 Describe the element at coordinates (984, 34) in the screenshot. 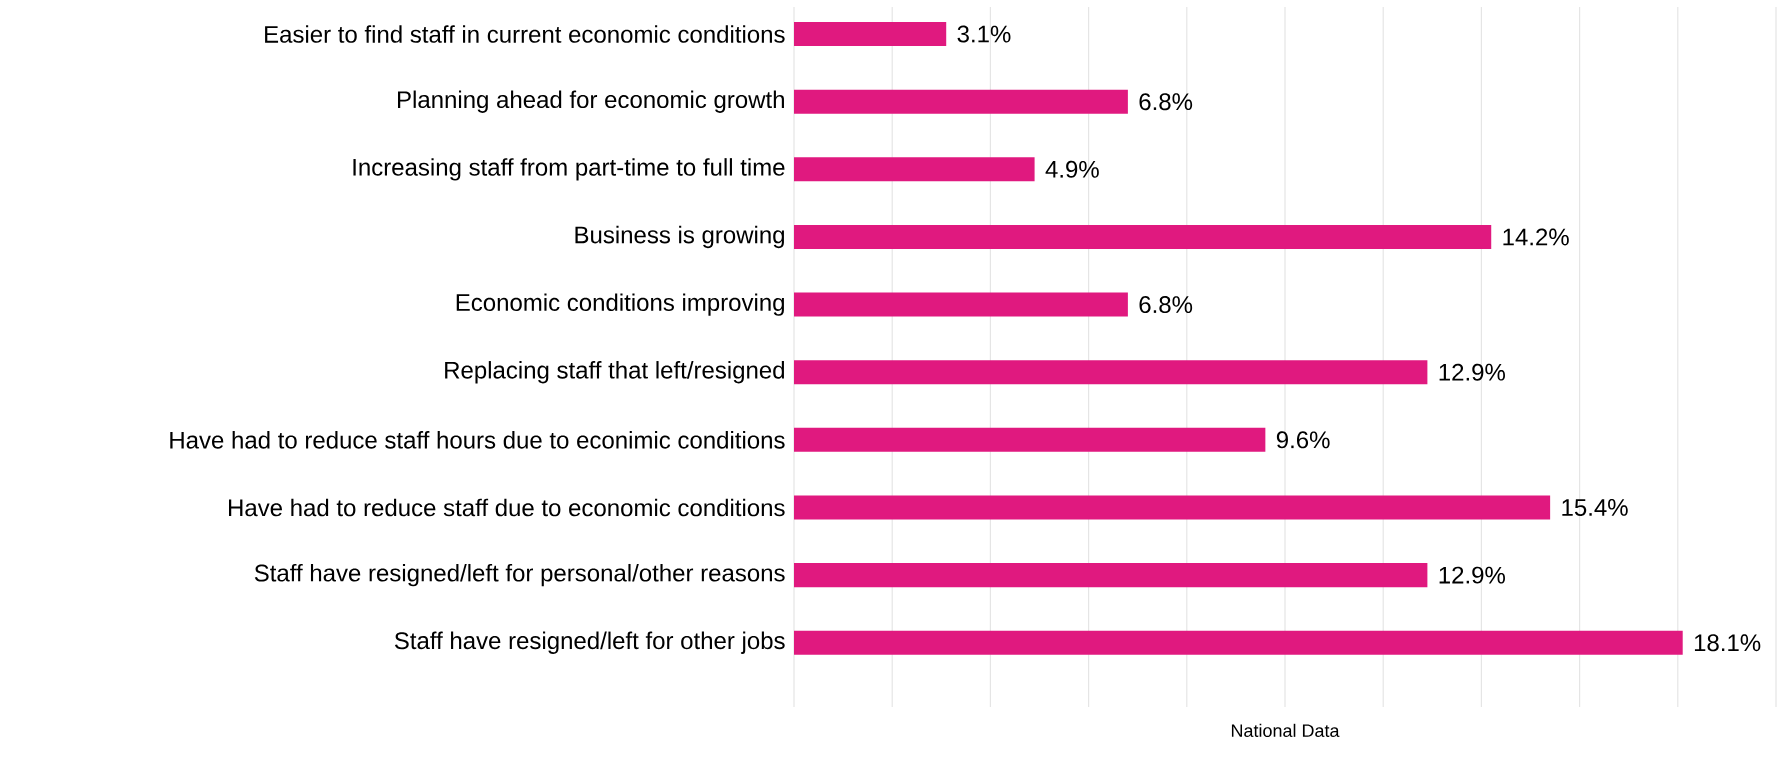

I see `data-label: 3.1%` at that location.